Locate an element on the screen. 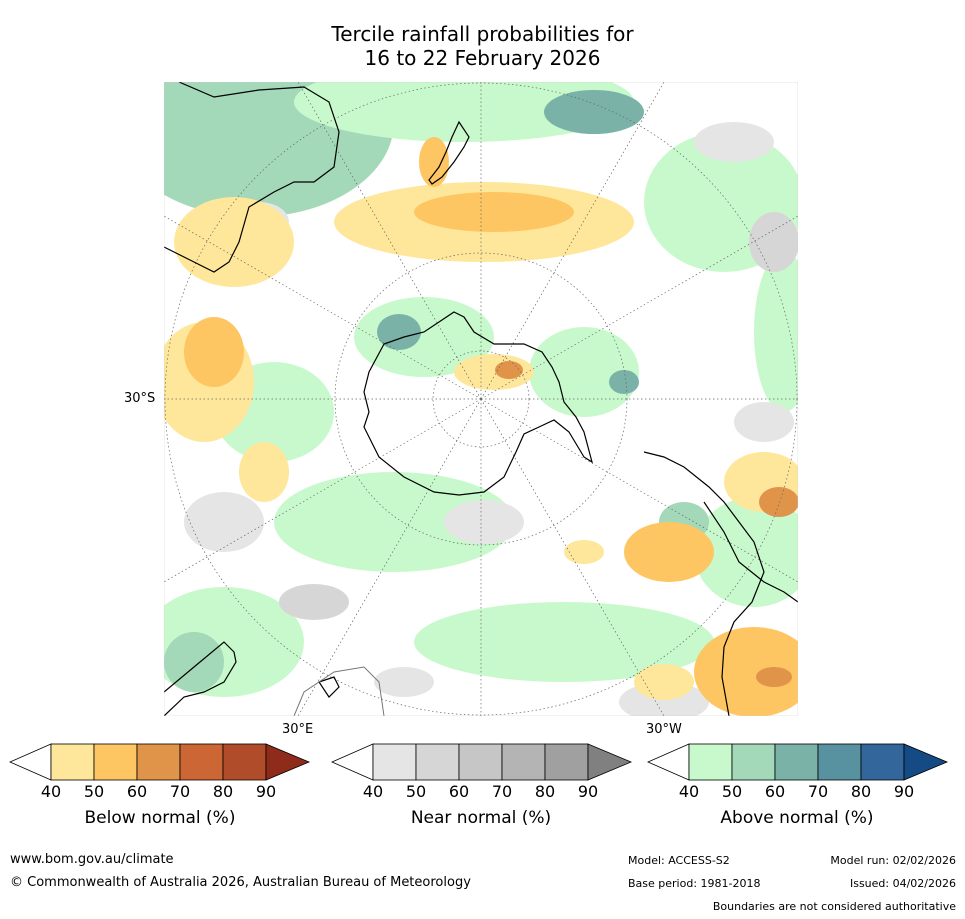 Image resolution: width=965 pixels, height=919 pixels. new-zealand-coast is located at coordinates (449, 152).